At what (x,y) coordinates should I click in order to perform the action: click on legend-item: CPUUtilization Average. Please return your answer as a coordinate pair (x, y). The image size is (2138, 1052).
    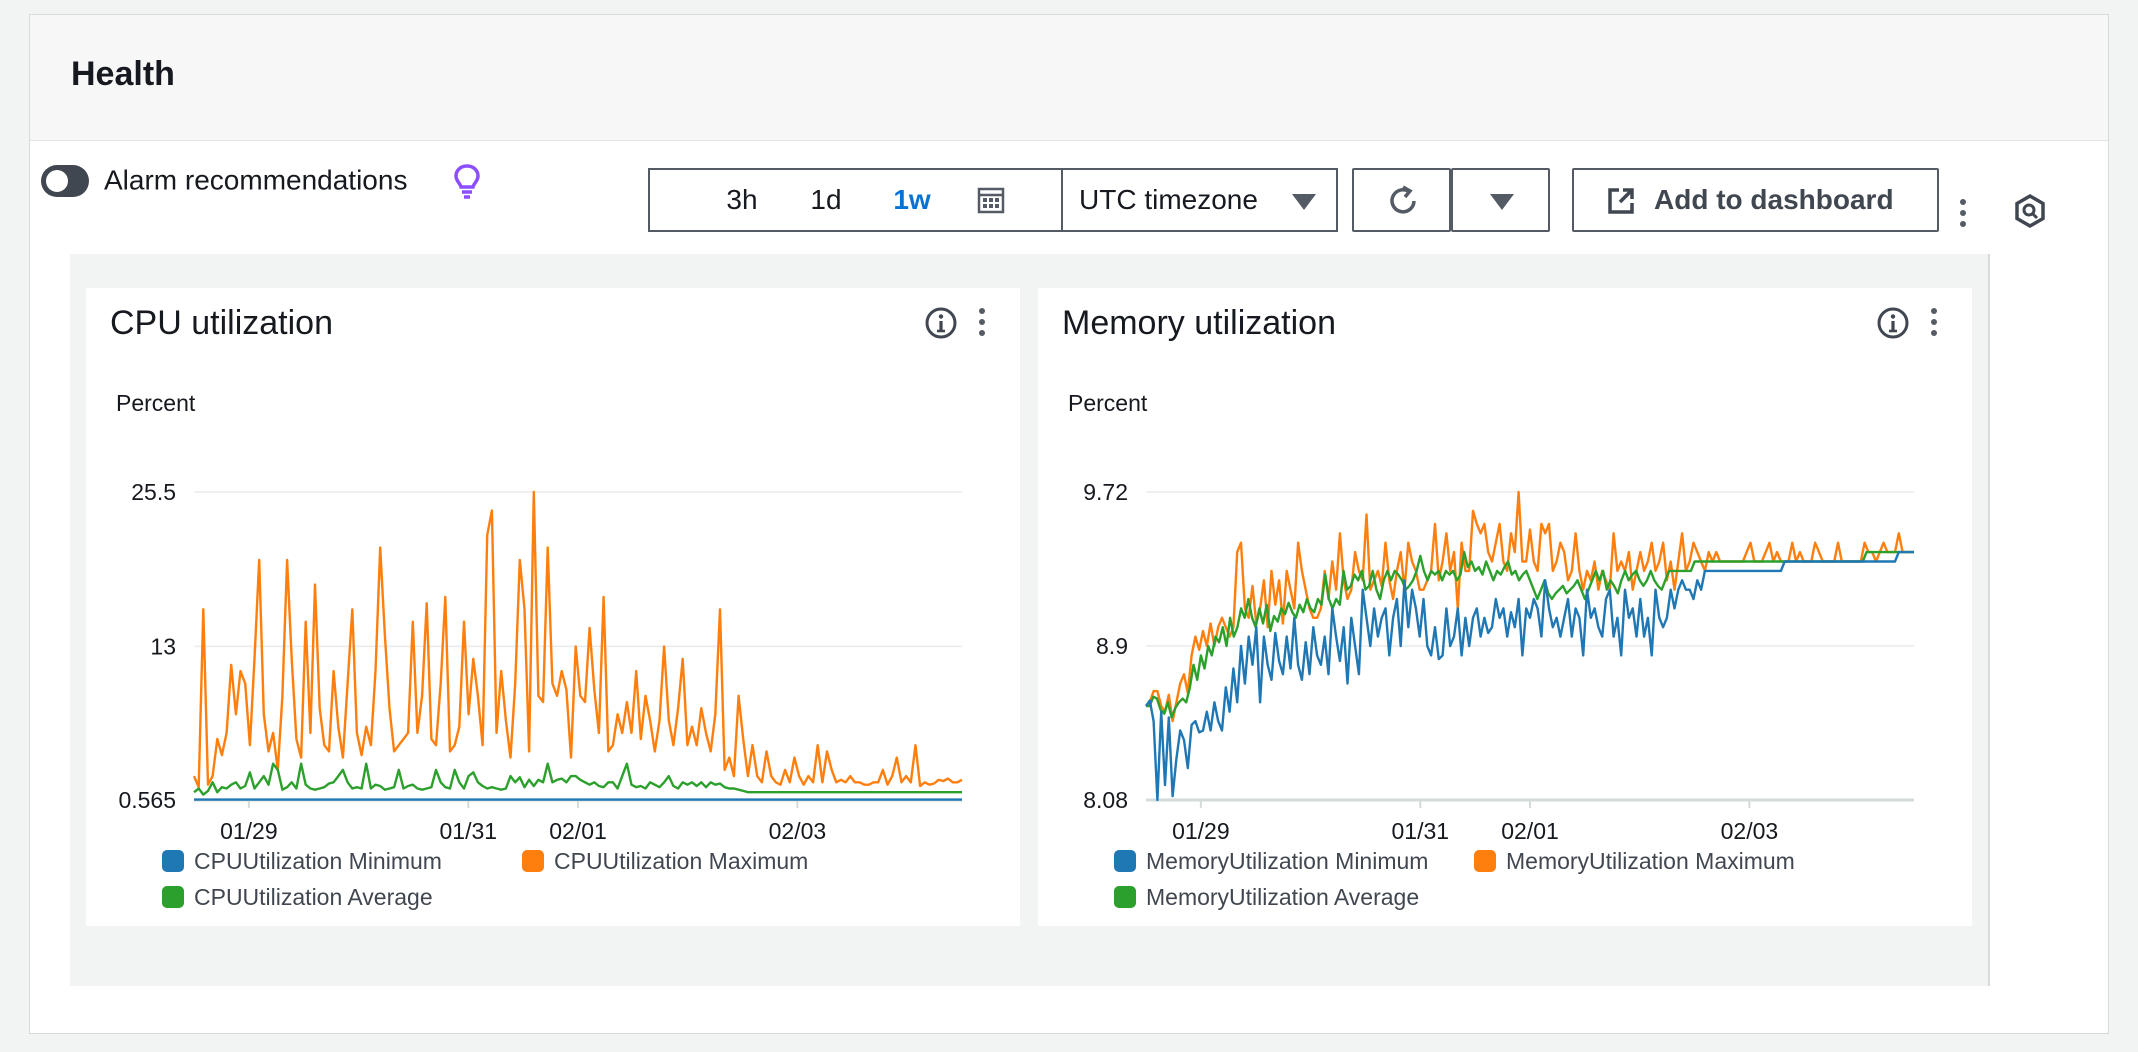
    Looking at the image, I should click on (313, 897).